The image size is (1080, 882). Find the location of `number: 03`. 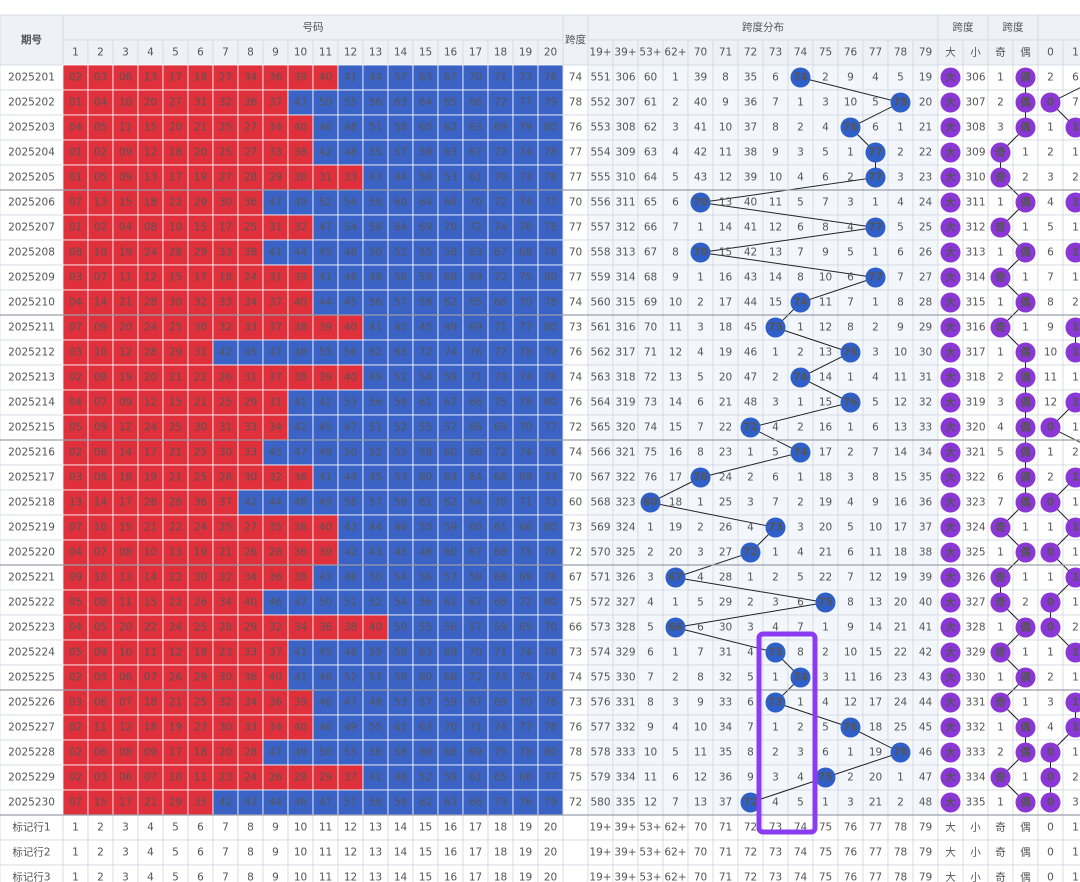

number: 03 is located at coordinates (100, 778).